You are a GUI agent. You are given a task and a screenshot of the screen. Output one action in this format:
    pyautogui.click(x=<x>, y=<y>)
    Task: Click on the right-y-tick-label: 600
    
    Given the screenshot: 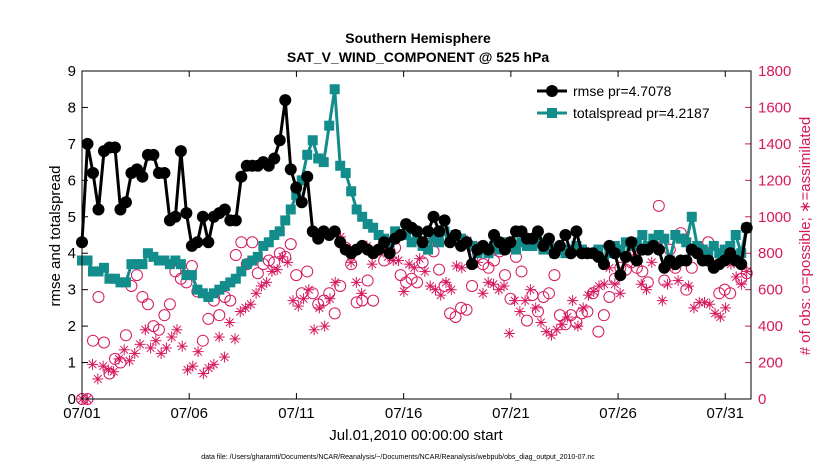 What is the action you would take?
    pyautogui.click(x=770, y=290)
    